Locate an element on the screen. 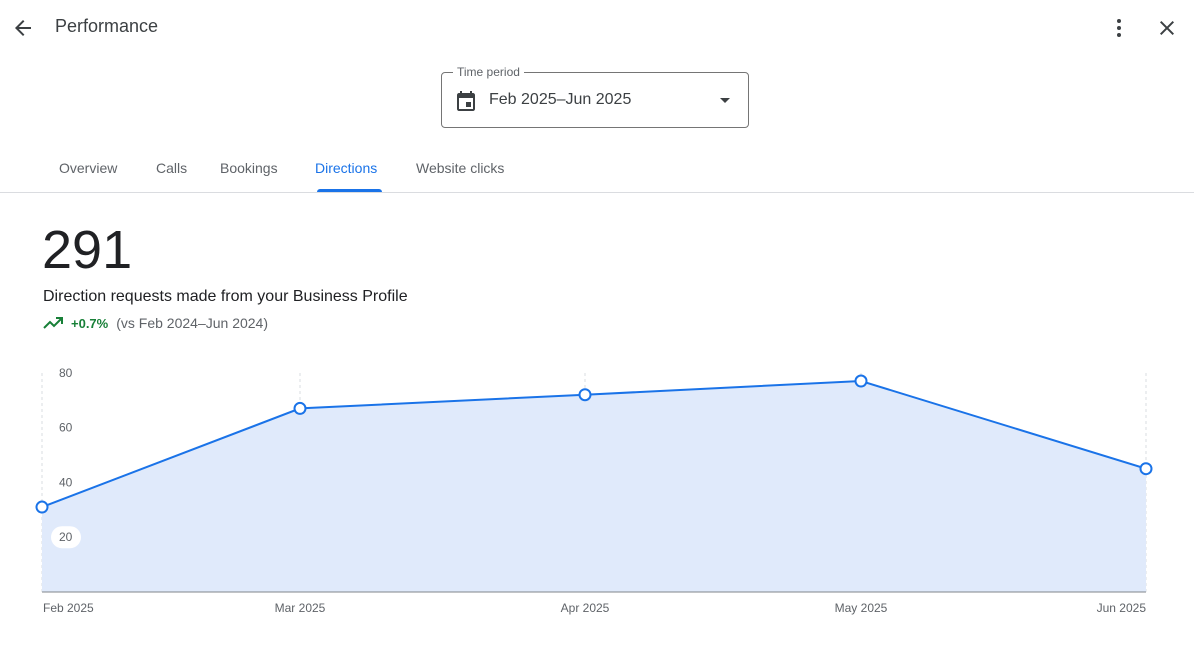  x-tick-label: Apr 2025 is located at coordinates (585, 608).